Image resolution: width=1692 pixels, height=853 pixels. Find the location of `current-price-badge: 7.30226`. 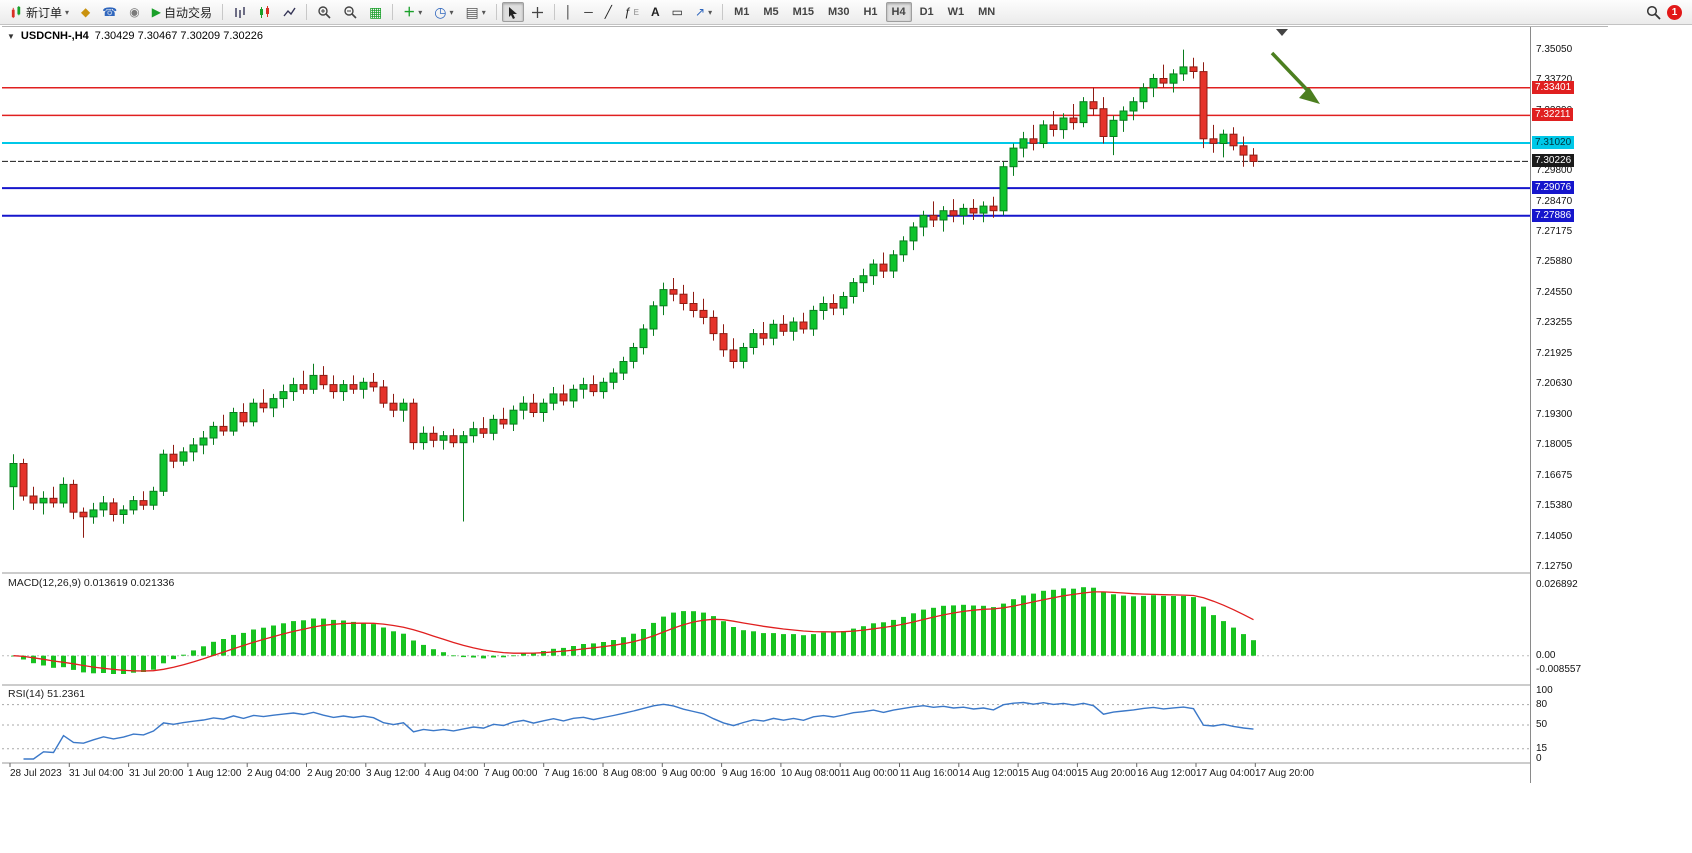

current-price-badge: 7.30226 is located at coordinates (1553, 160).